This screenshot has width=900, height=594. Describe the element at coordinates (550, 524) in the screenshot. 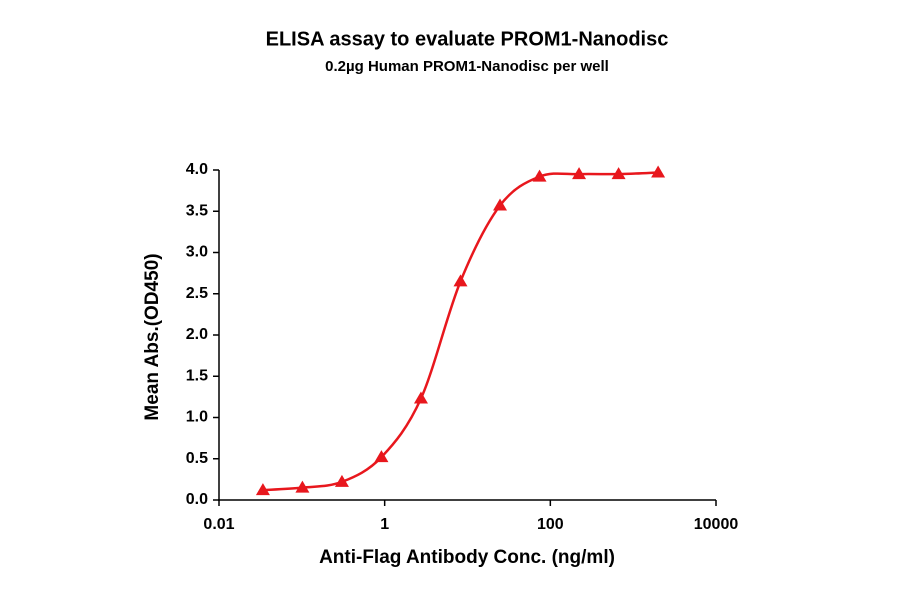

I see `x-tick-label: 100` at that location.